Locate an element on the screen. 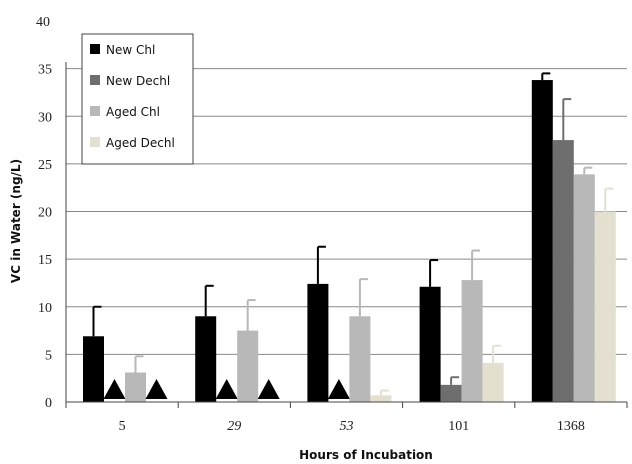 The width and height of the screenshot is (632, 464). y-tick-label: 35 is located at coordinates (45, 70).